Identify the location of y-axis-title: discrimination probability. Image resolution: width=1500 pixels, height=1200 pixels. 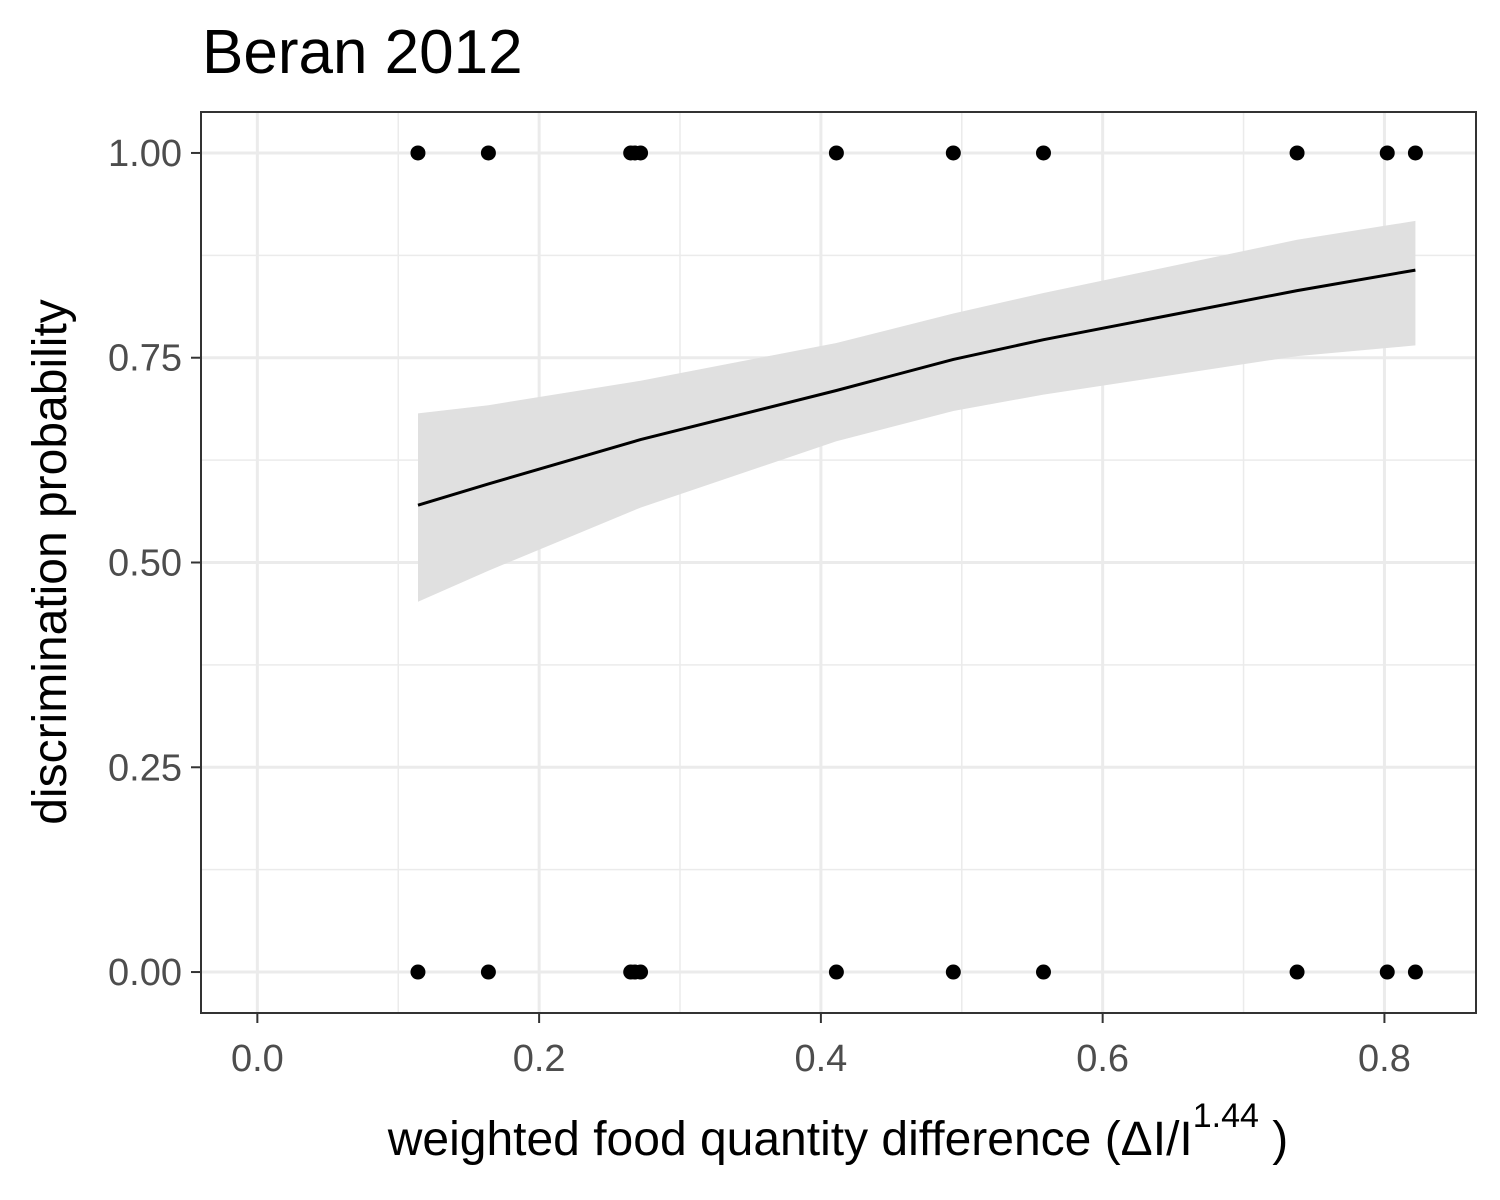
(50, 562).